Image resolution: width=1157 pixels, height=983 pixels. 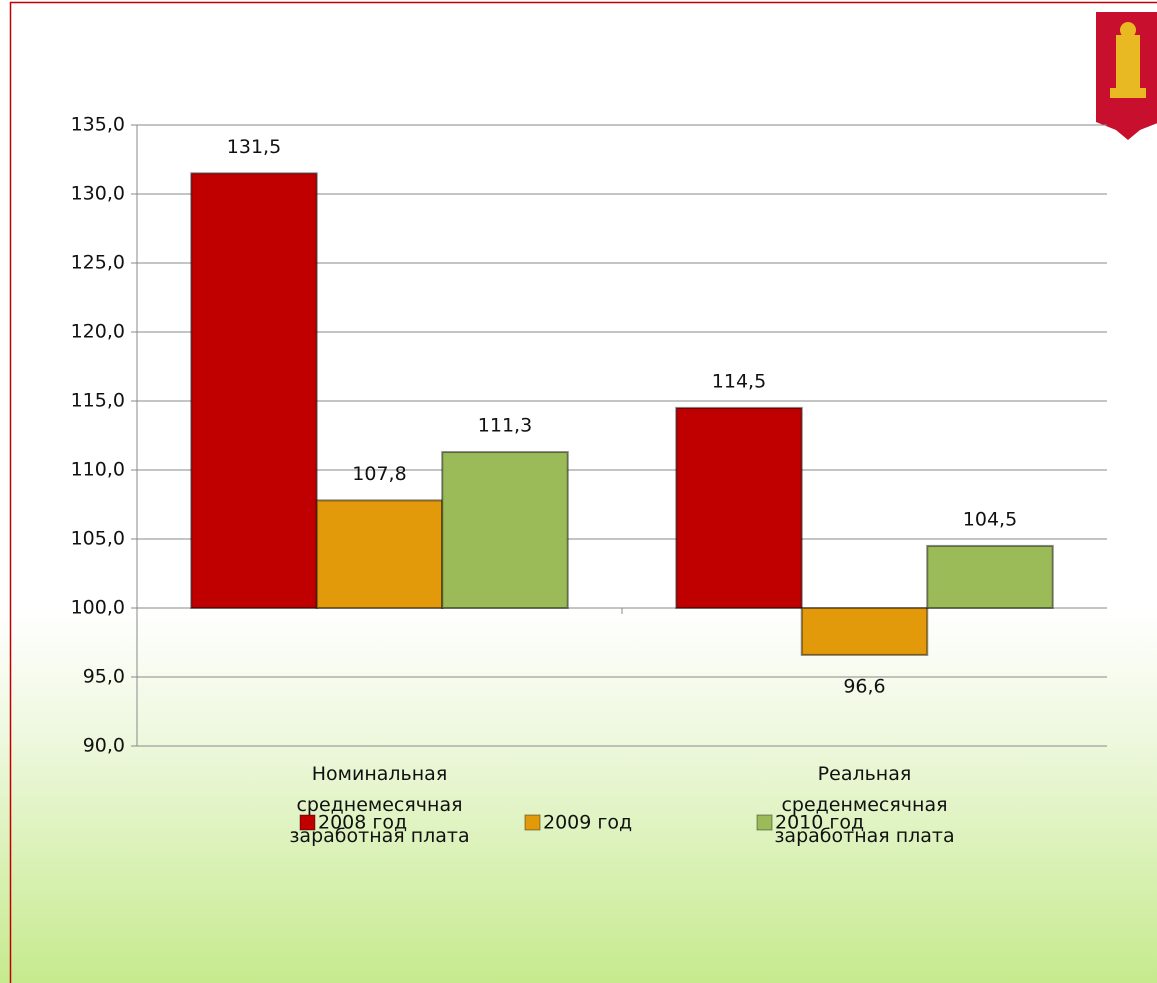 I want to click on legend-label: 2009 год, so click(x=587, y=823).